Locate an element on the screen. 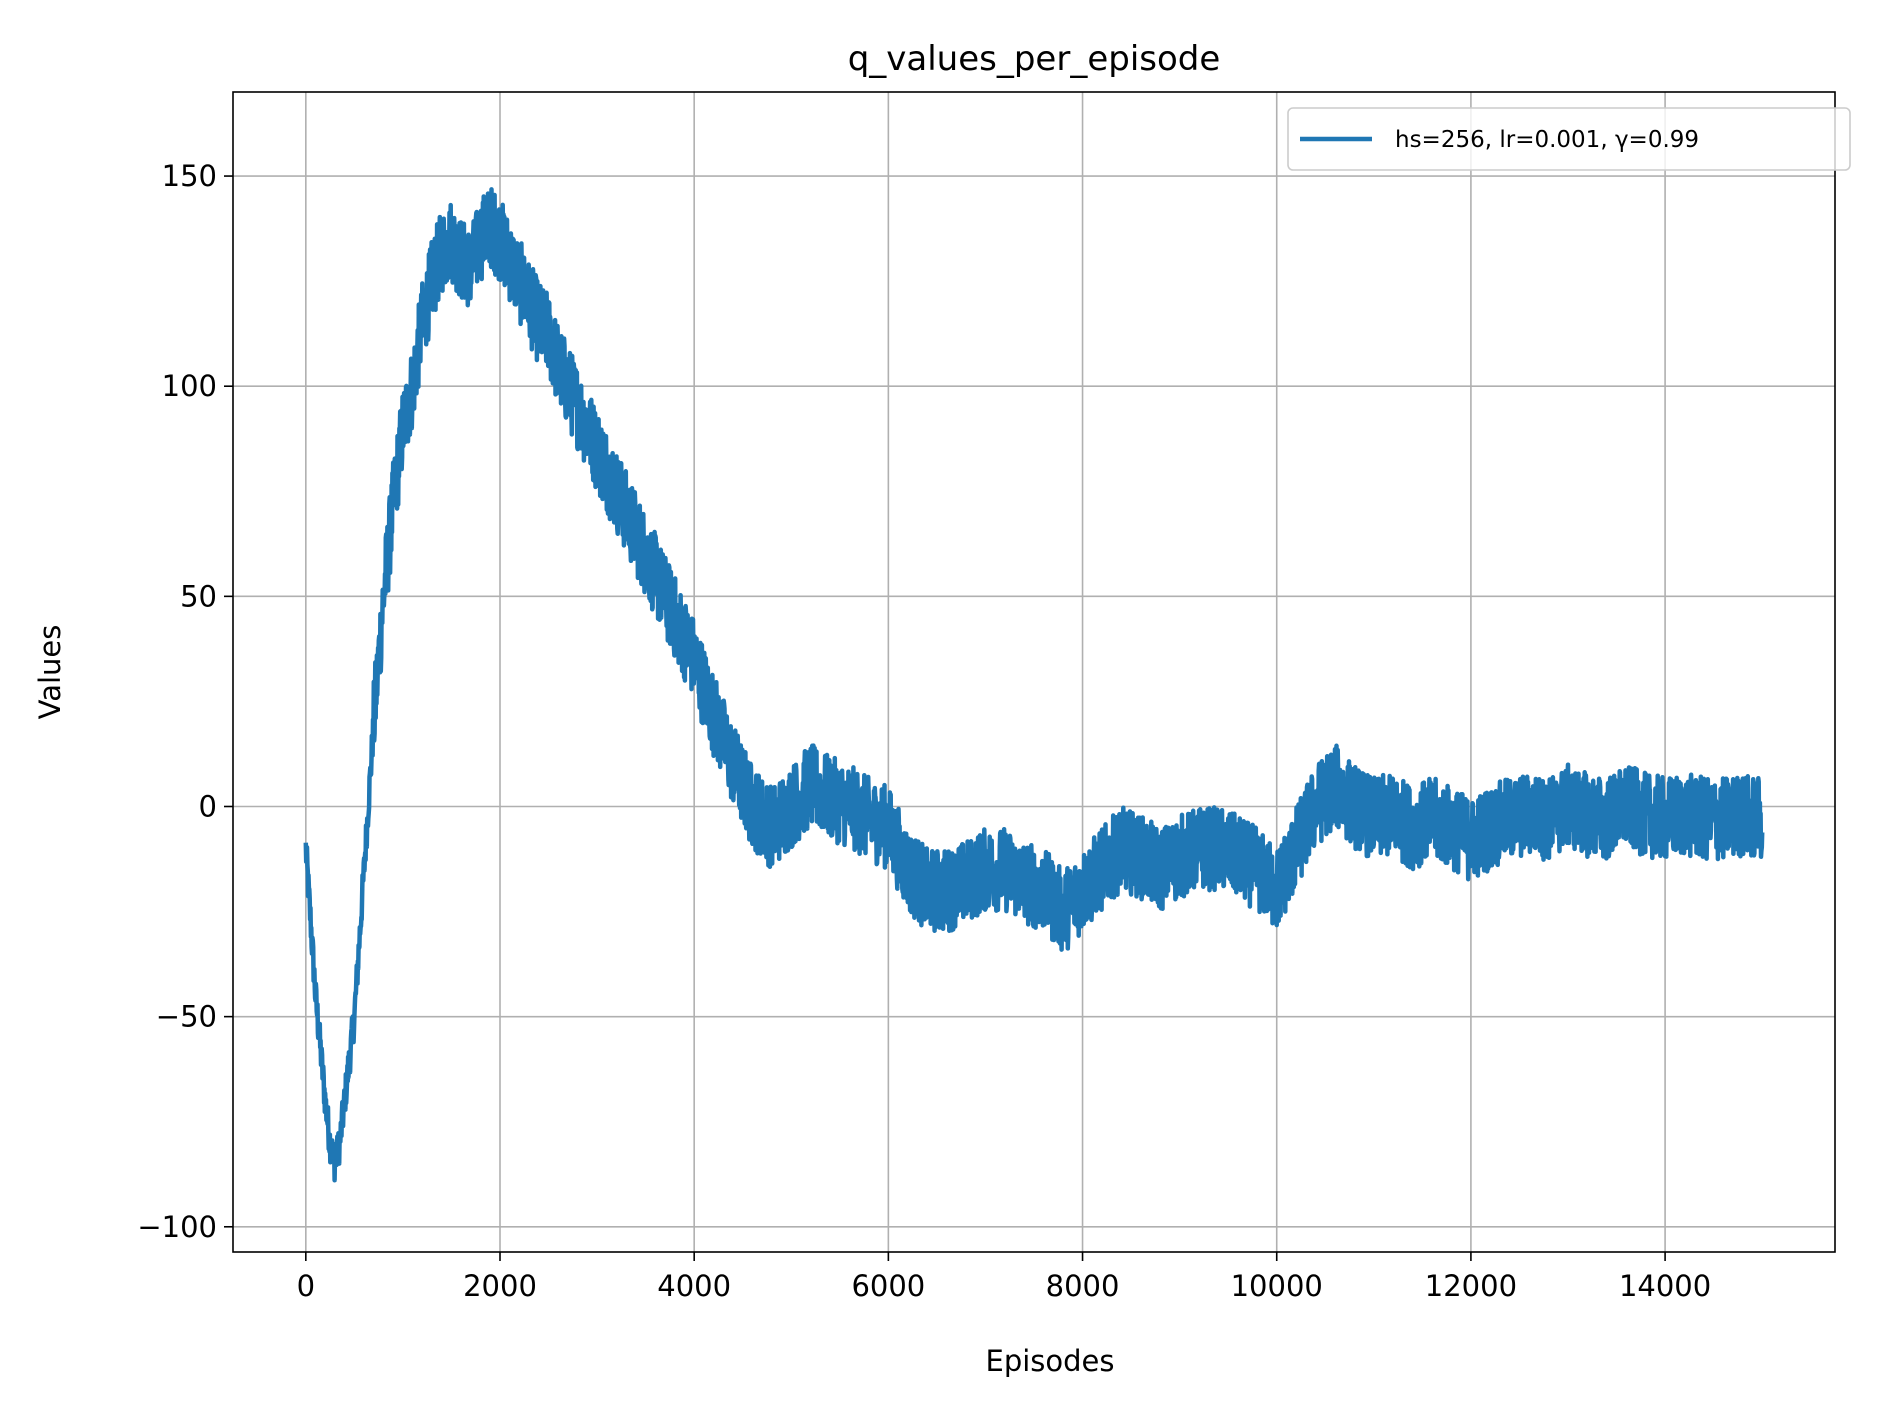  legend-box is located at coordinates (1569, 139).